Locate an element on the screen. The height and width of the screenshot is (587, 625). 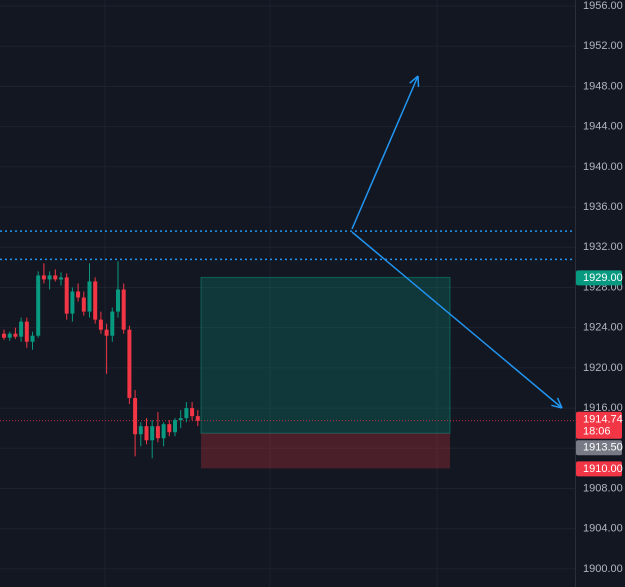
price-tag-label: 1913.50 is located at coordinates (603, 448).